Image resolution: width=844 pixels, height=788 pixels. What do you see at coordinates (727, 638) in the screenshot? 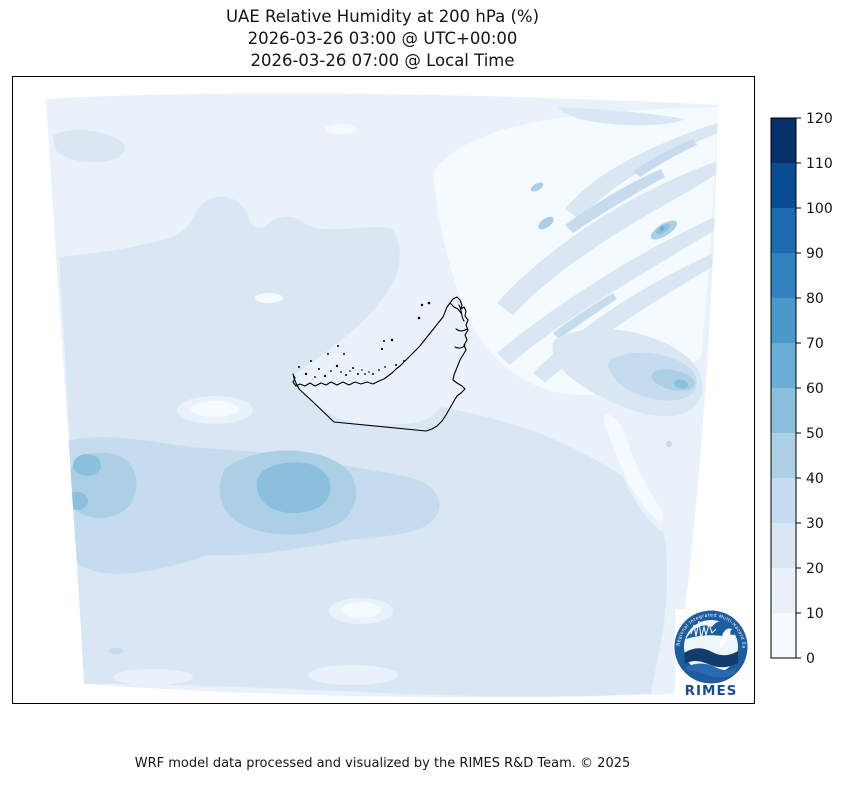
I see `logo-bird` at bounding box center [727, 638].